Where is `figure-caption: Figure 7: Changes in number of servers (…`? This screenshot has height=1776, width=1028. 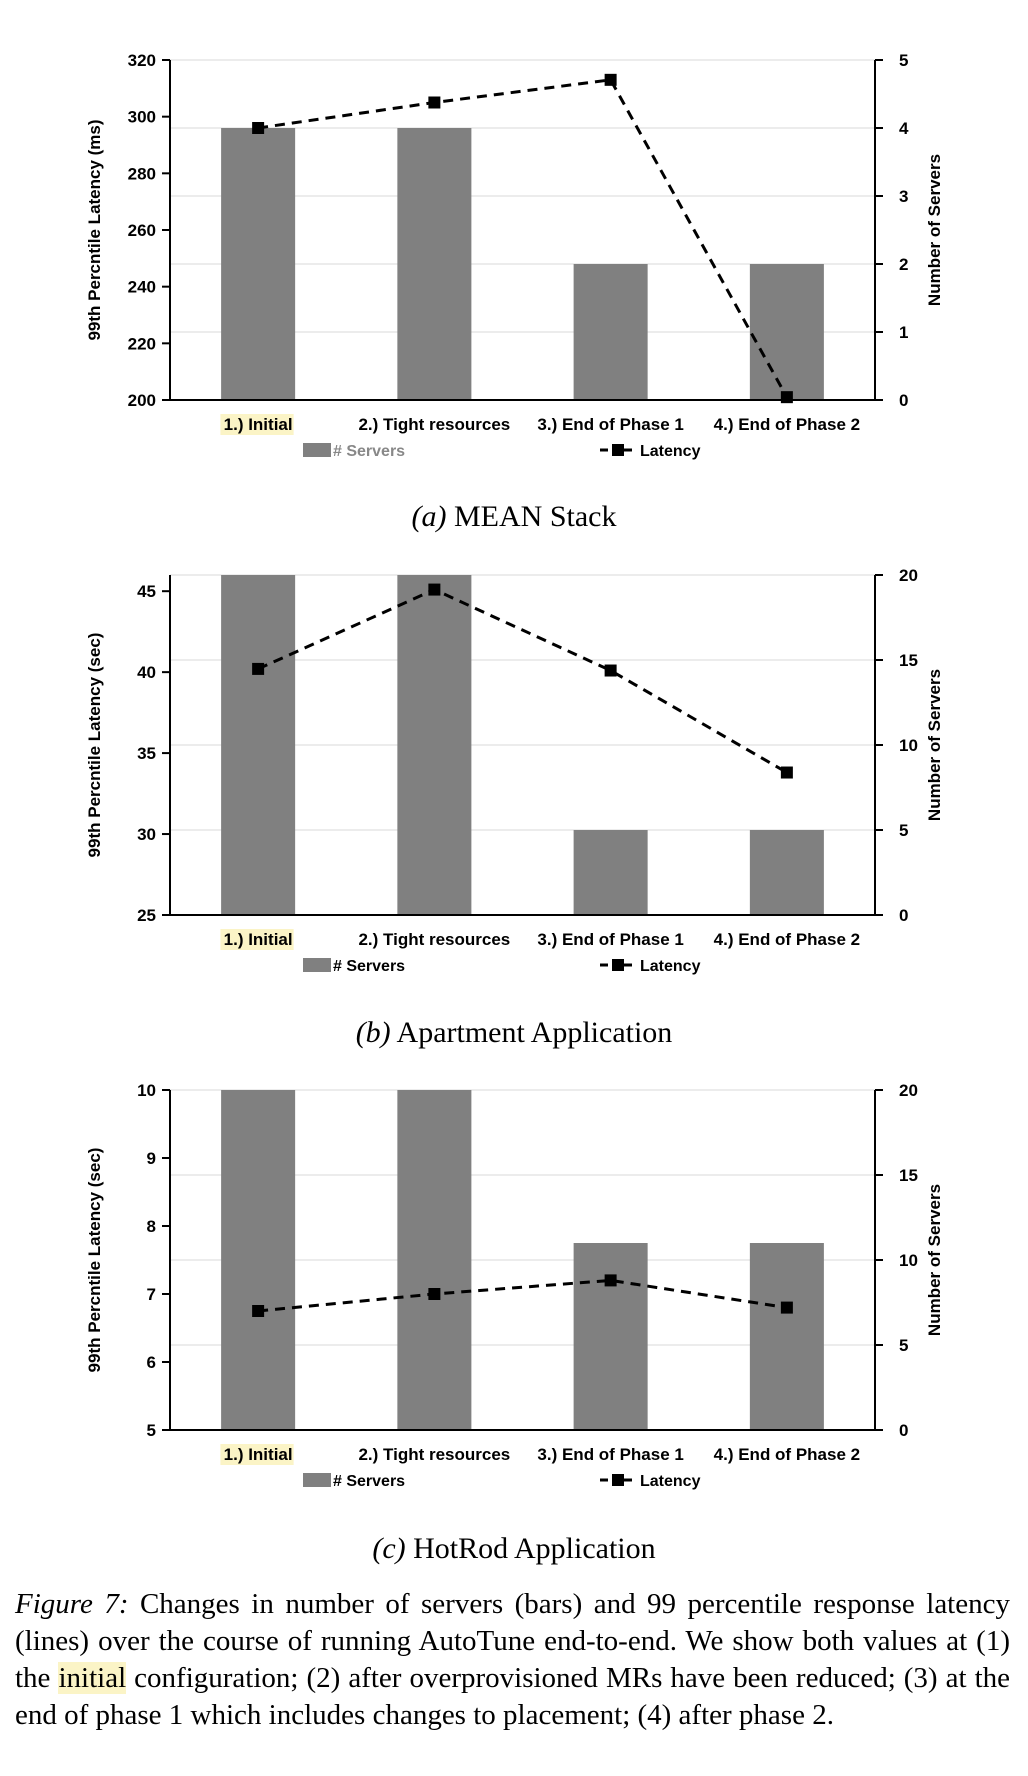 figure-caption: Figure 7: Changes in number of servers (… is located at coordinates (512, 1660).